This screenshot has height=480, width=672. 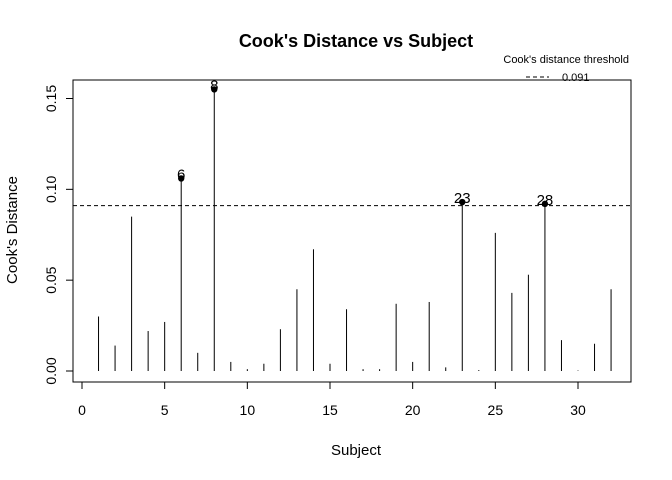 What do you see at coordinates (51, 370) in the screenshot?
I see `y-tick-label: 0.00` at bounding box center [51, 370].